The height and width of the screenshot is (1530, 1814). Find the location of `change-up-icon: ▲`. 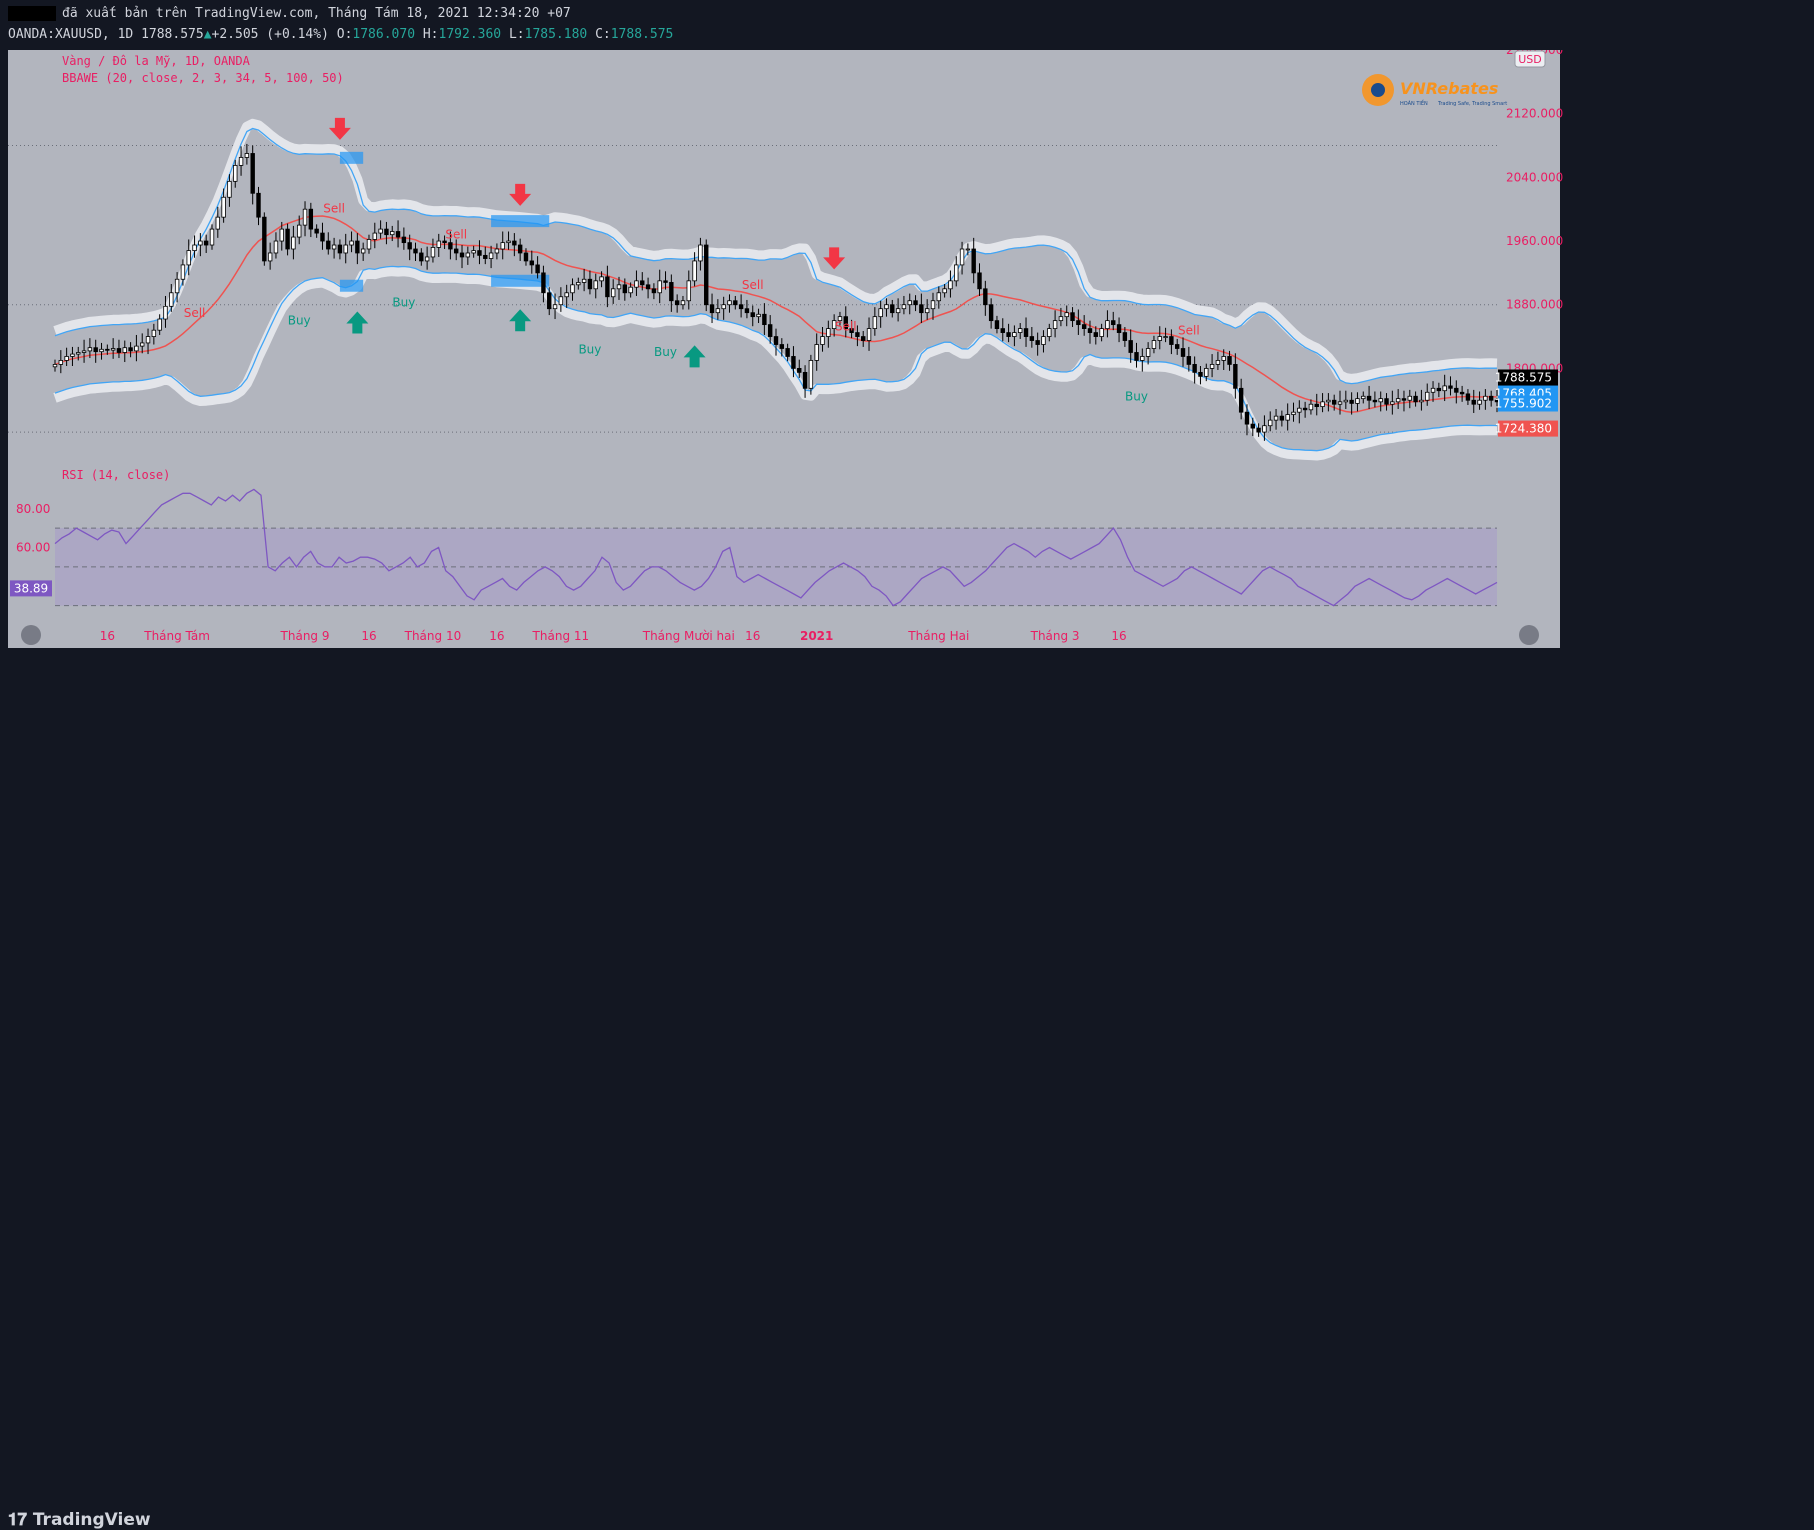

change-up-icon: ▲ is located at coordinates (207, 34).